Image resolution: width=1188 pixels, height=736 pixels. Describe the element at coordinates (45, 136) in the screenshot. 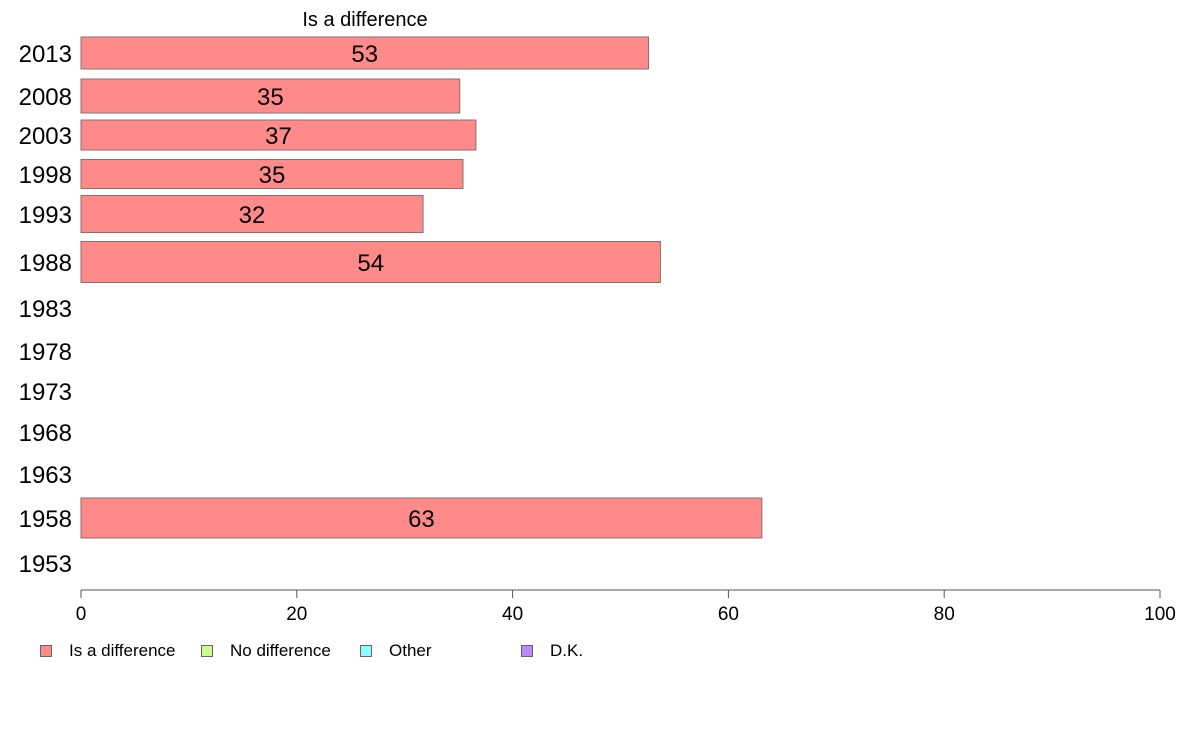

I see `y-tick-label: 2003` at that location.